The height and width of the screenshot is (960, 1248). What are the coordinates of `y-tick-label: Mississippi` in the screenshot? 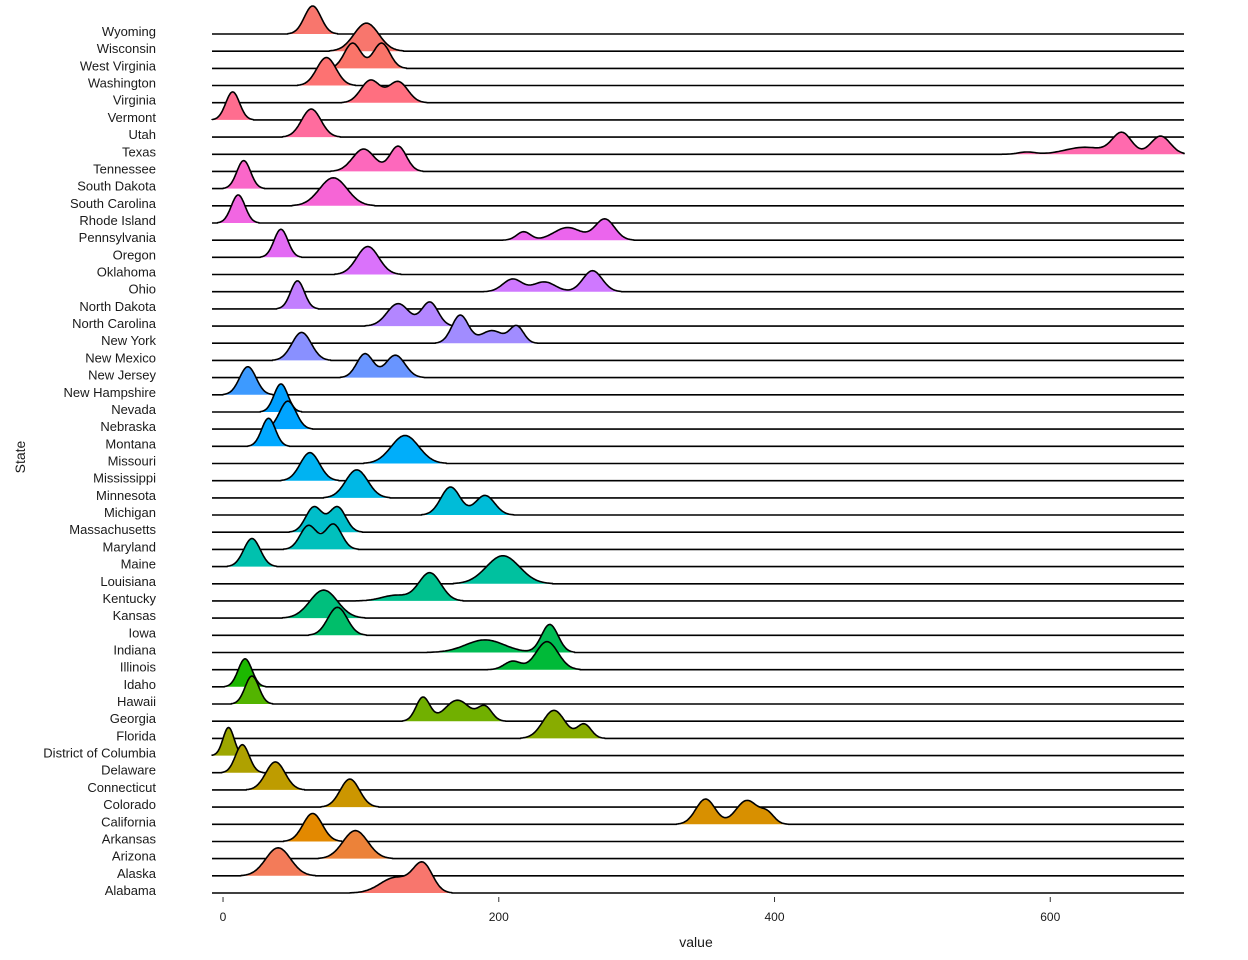 It's located at (124, 478).